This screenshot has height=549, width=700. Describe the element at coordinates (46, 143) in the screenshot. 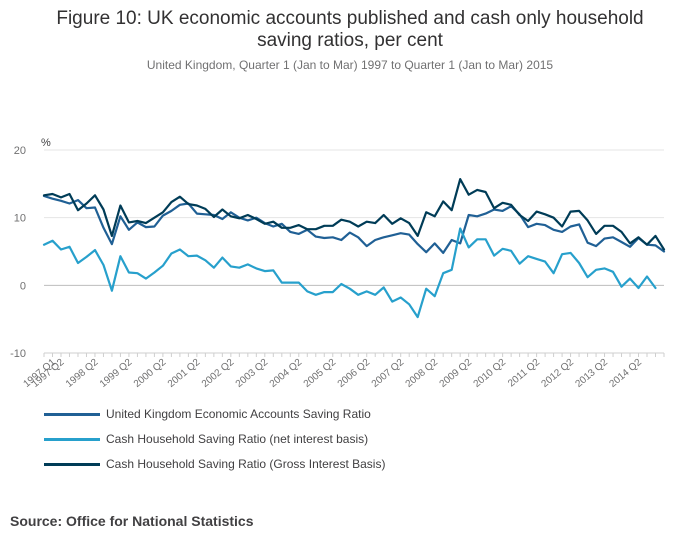

I see `y-axis-label: %` at that location.